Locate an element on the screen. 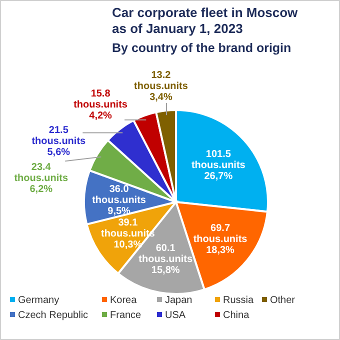 The height and width of the screenshot is (340, 340). legend-label: Korea is located at coordinates (124, 300).